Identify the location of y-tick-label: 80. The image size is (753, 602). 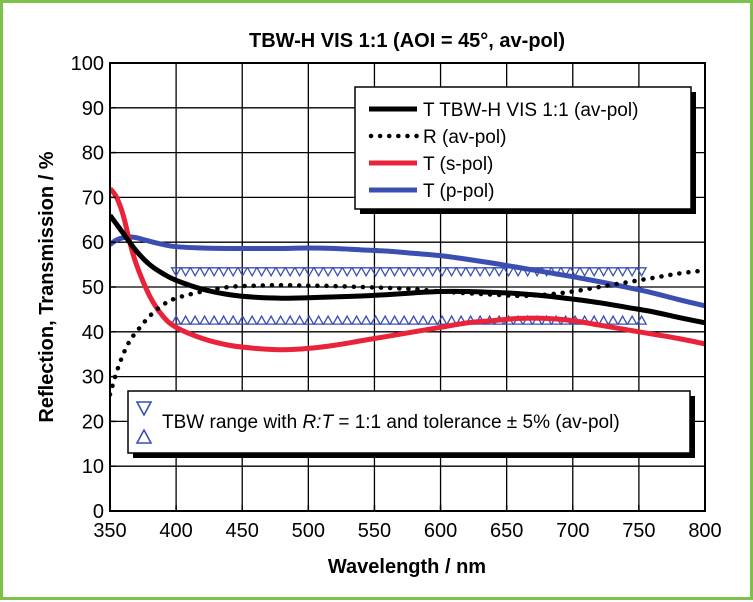
(93, 154).